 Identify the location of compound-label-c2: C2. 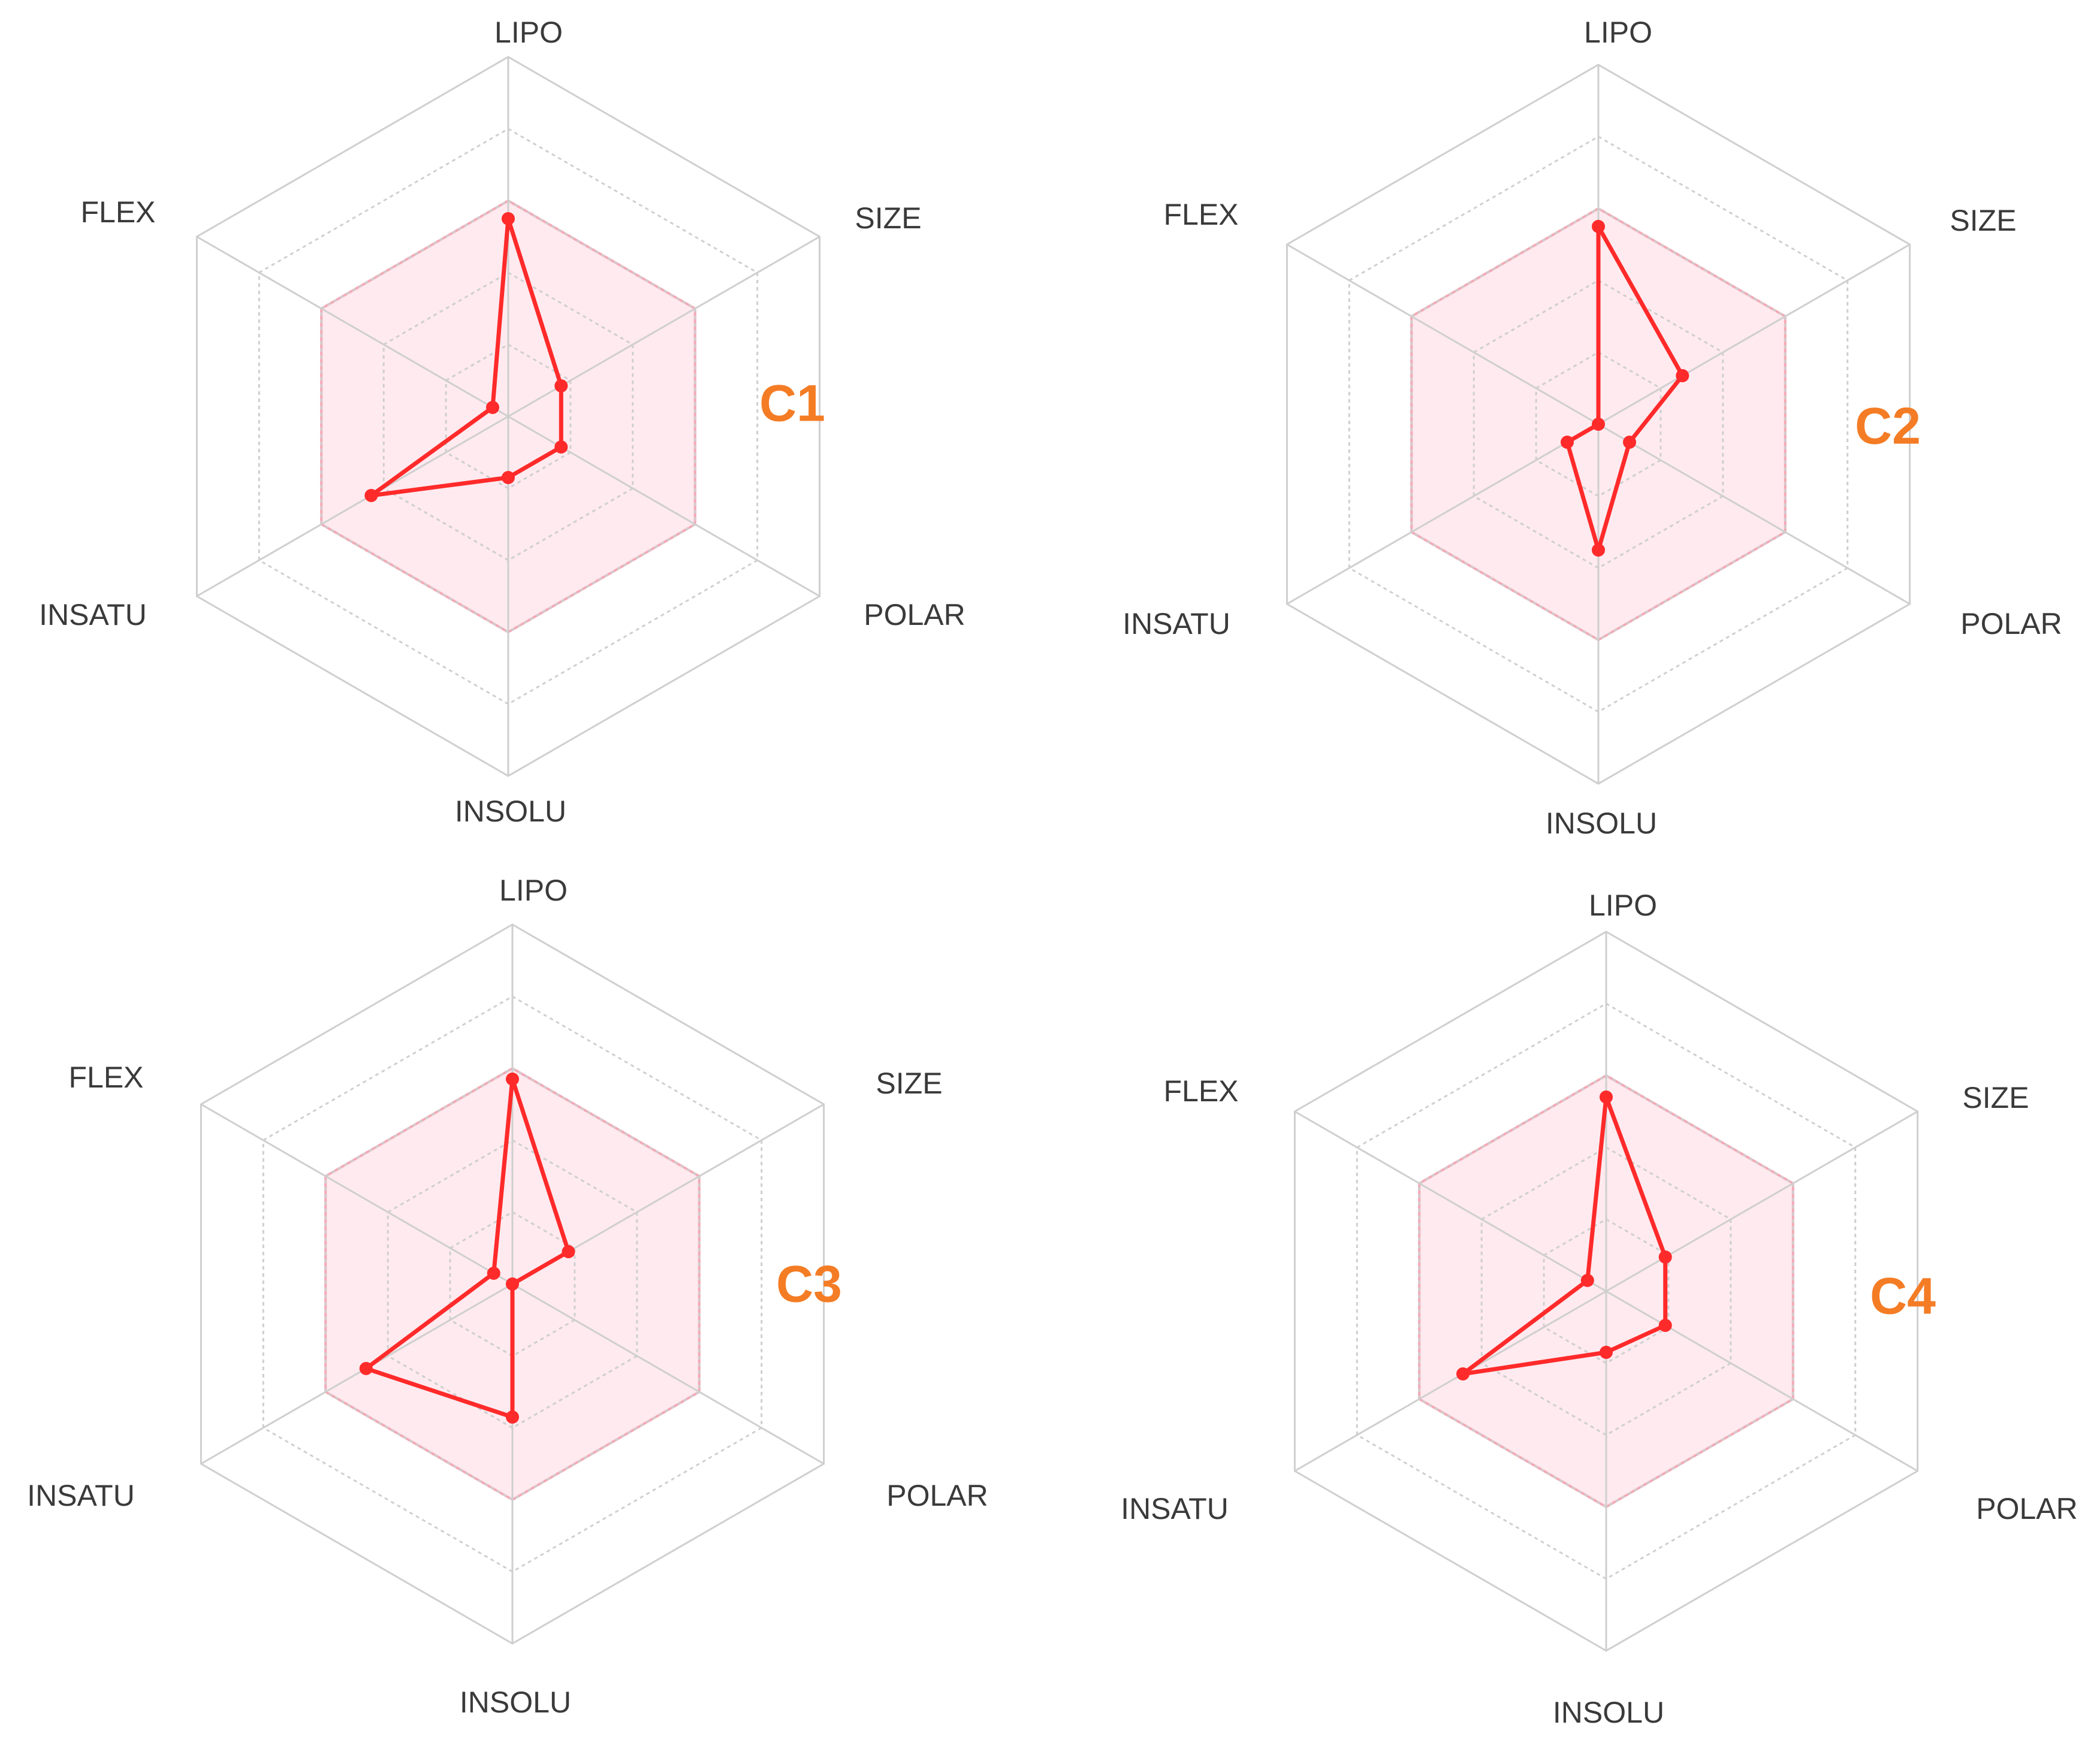
(1888, 426).